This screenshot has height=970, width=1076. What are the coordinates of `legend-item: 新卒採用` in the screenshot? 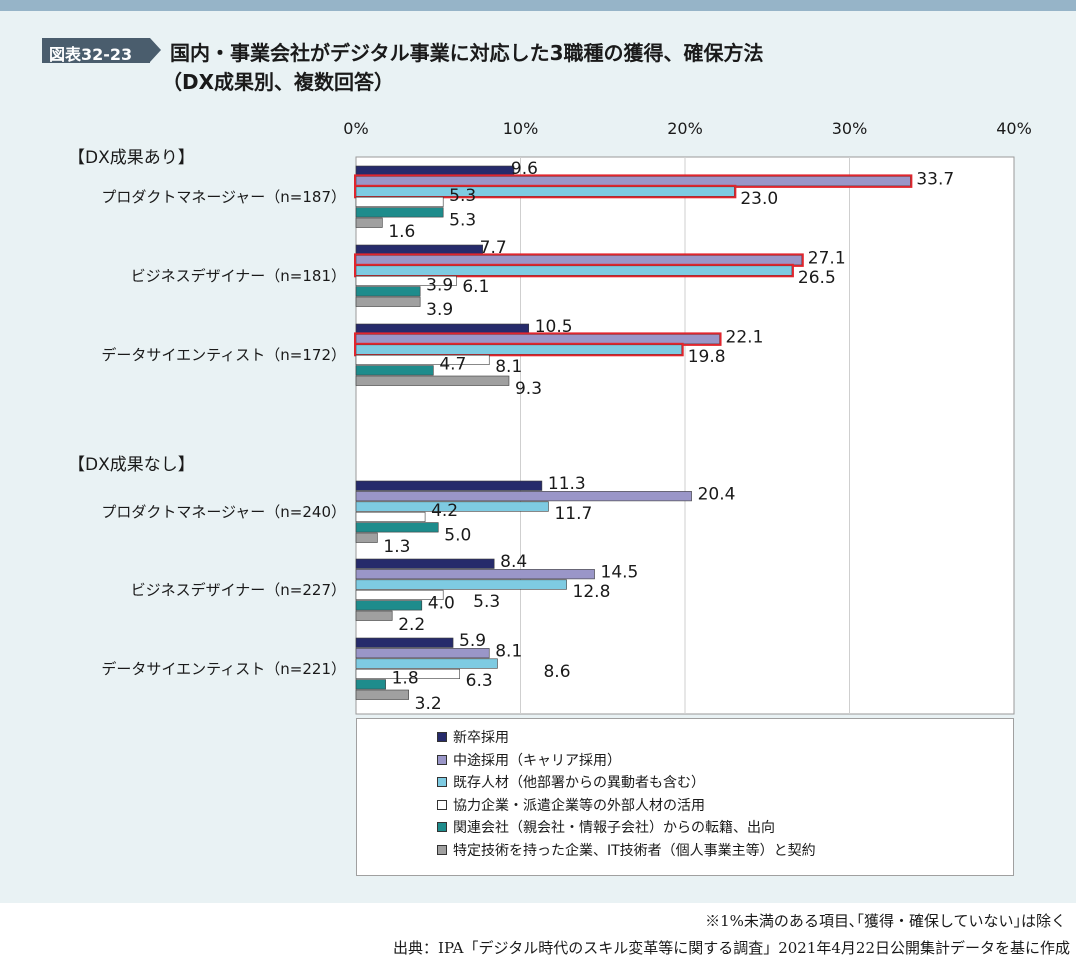 It's located at (473, 737).